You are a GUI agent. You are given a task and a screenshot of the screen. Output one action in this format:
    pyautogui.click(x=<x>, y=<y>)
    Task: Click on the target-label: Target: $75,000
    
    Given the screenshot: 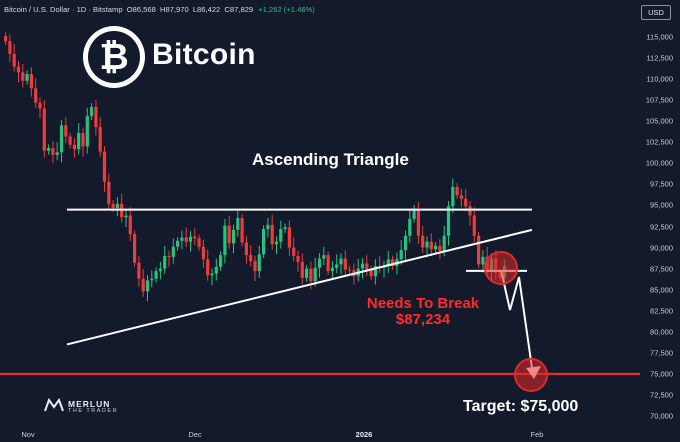 What is the action you would take?
    pyautogui.click(x=521, y=406)
    